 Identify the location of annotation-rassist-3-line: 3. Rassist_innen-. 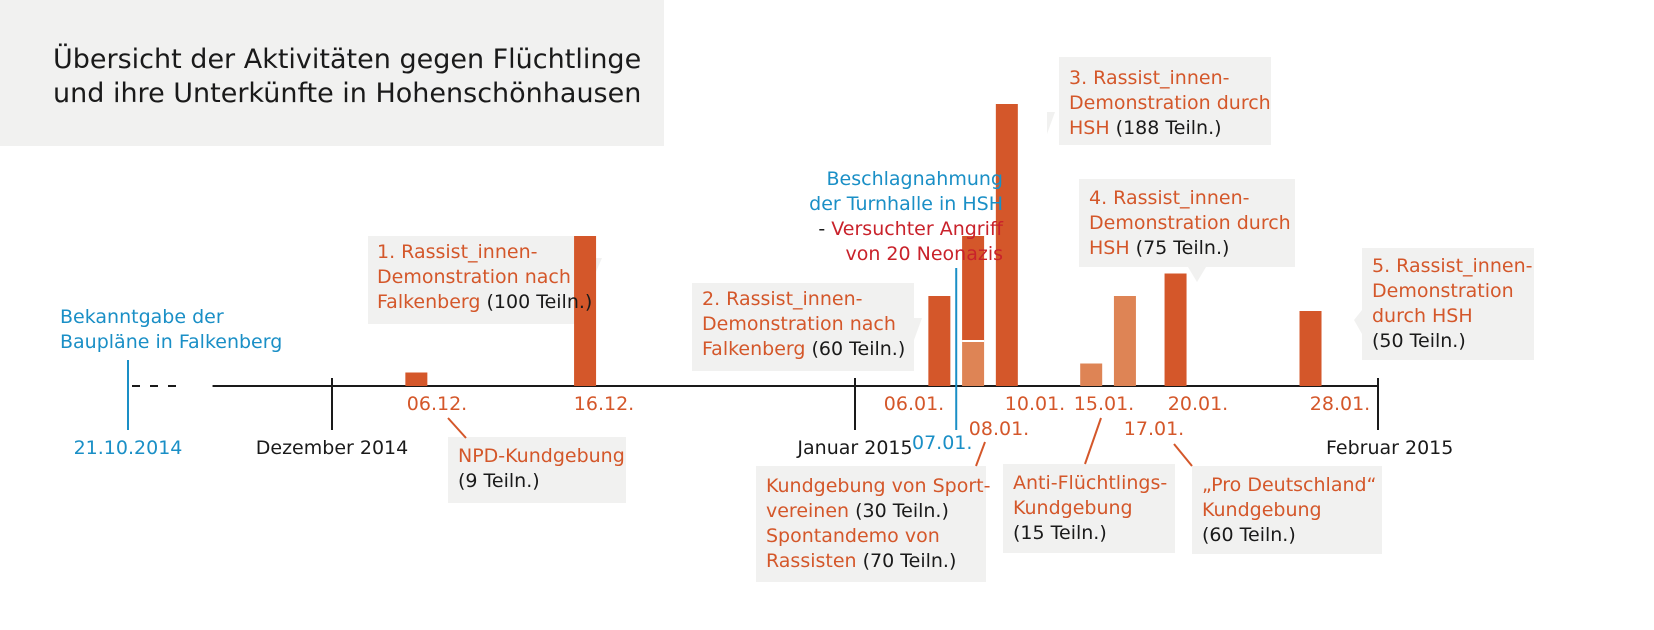
(1149, 78).